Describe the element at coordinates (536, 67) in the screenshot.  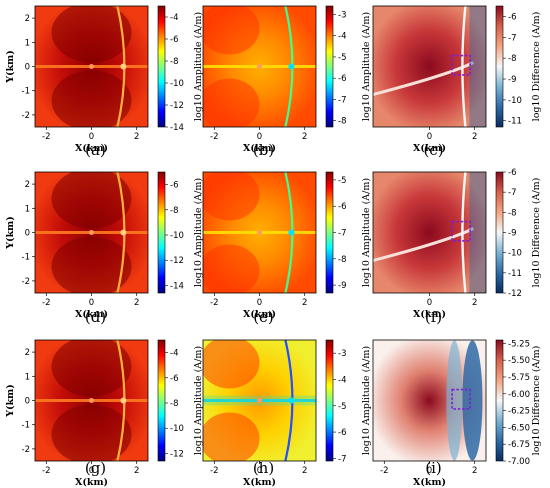
I see `colorbar-label: log10 Difference (A/m)` at that location.